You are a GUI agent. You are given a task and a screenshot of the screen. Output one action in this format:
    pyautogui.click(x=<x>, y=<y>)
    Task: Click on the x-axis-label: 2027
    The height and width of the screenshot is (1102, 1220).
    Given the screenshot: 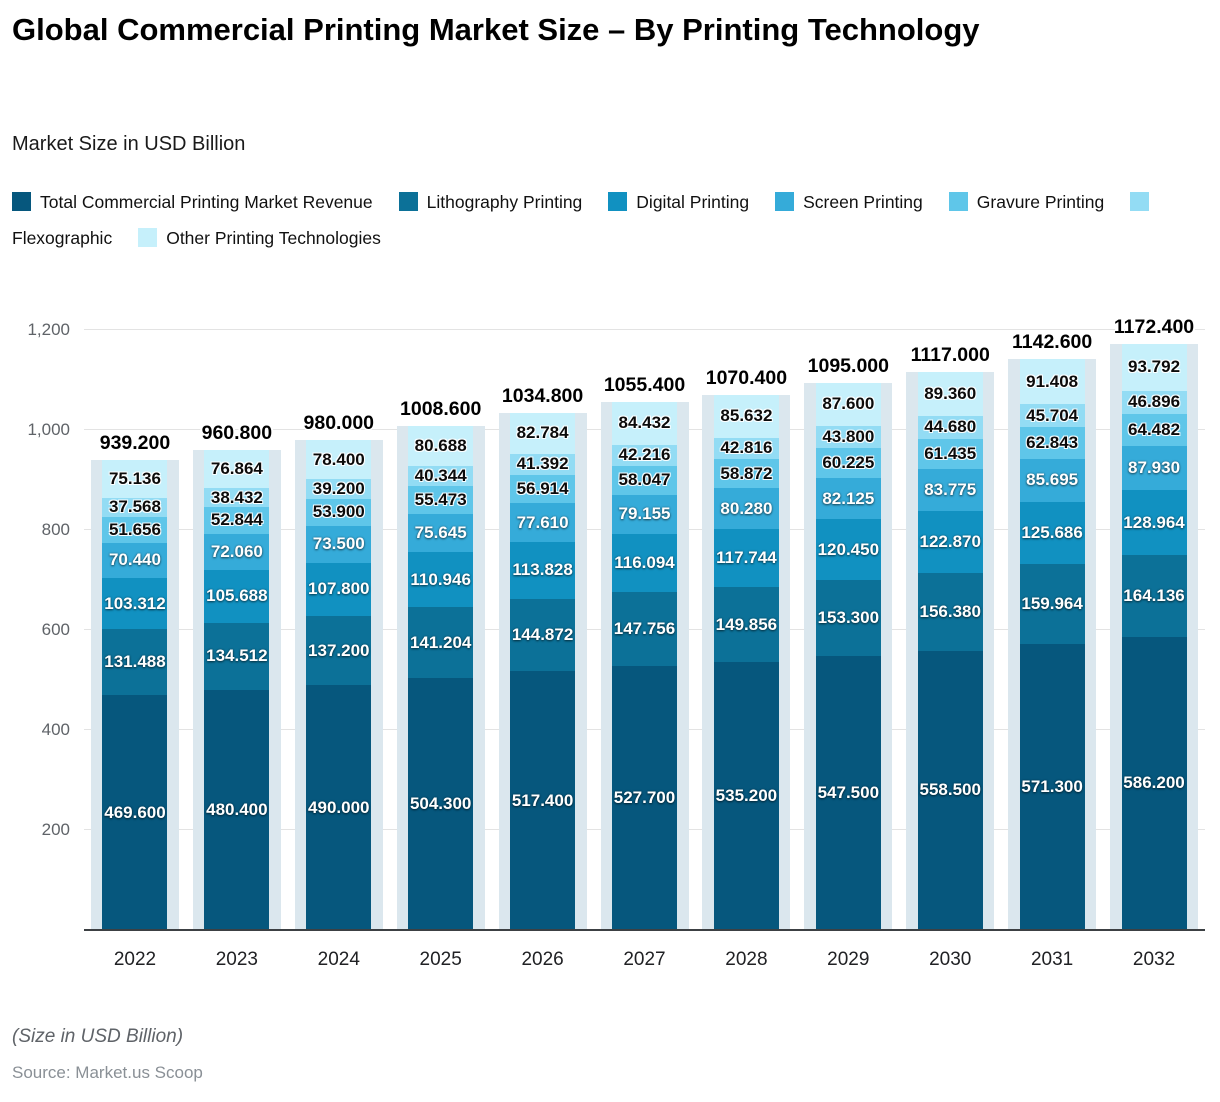 What is the action you would take?
    pyautogui.click(x=644, y=959)
    